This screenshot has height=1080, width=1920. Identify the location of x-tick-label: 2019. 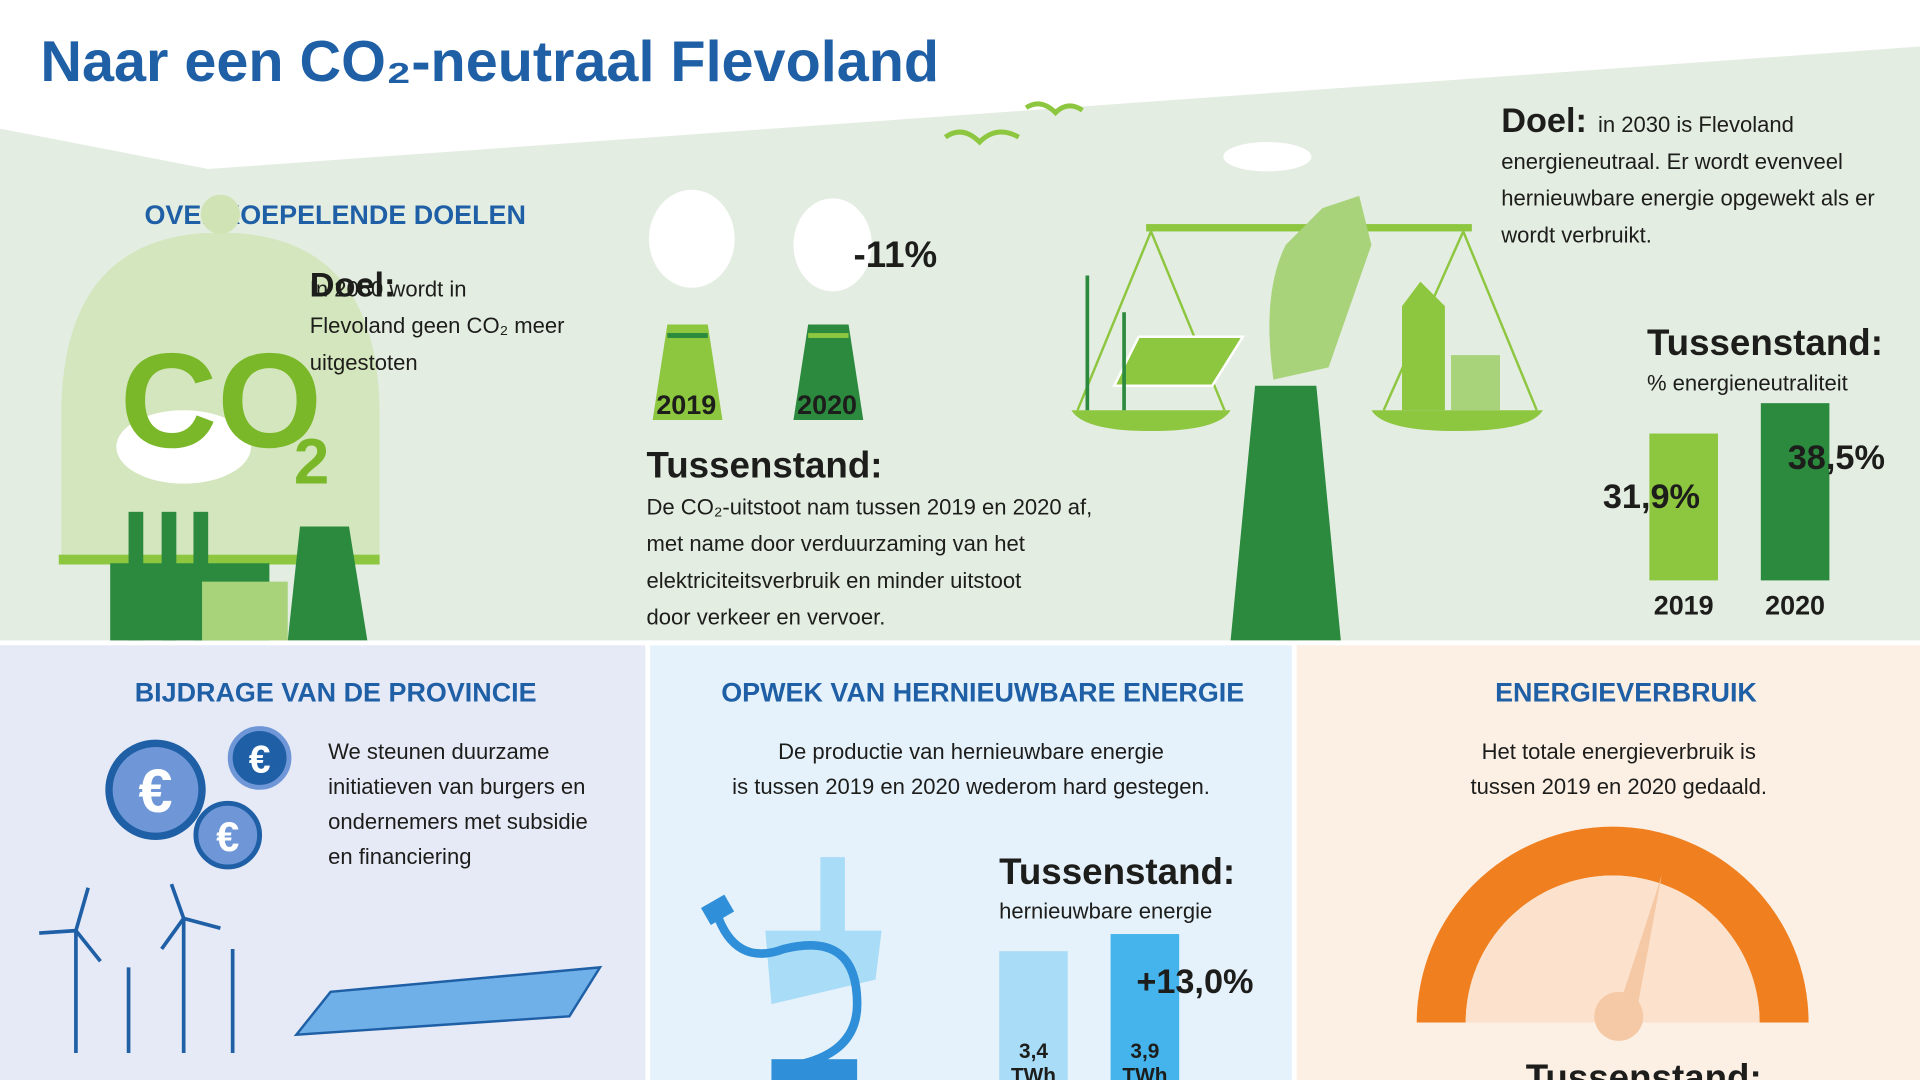
(1684, 606).